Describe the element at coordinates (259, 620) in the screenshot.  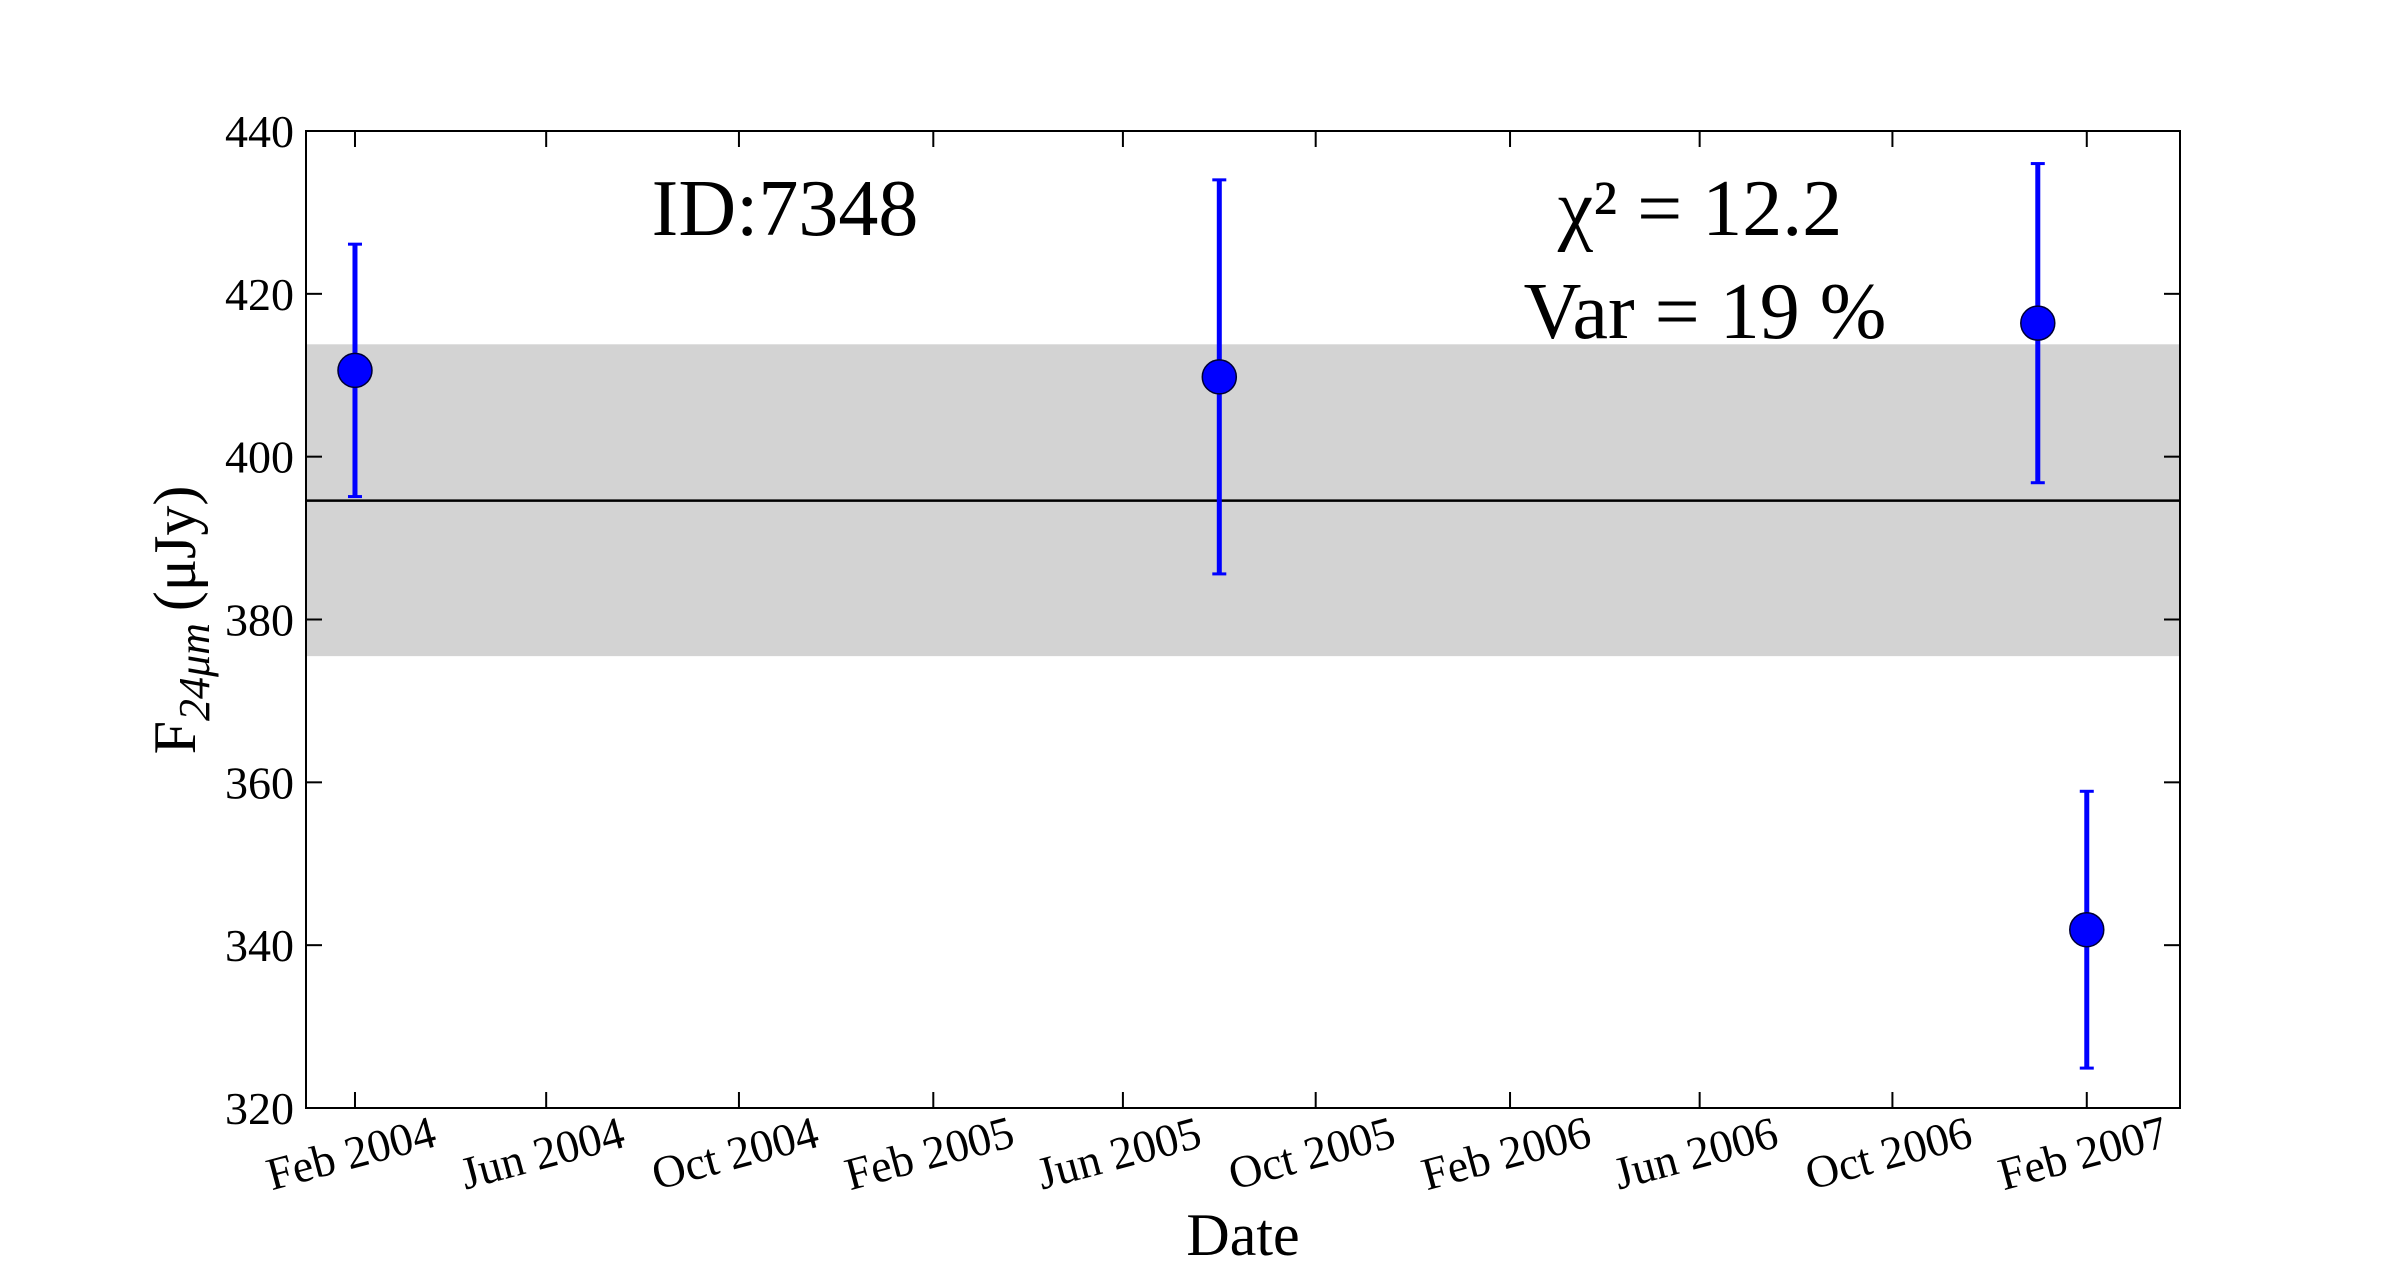
I see `y-tick-label: 380` at that location.